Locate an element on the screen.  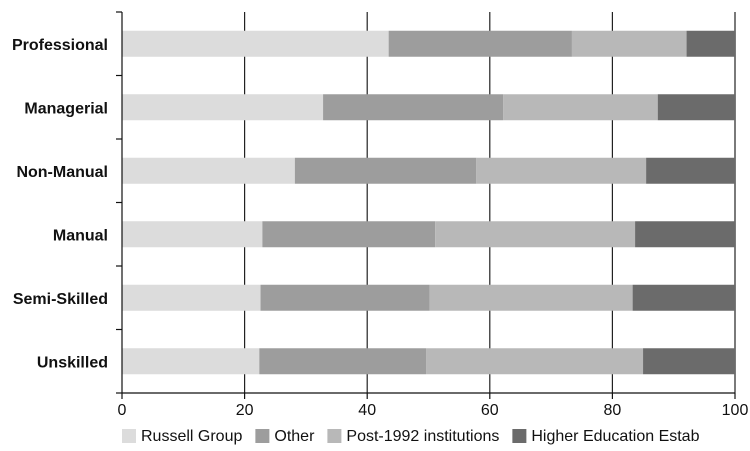
x-tick-label: 100 is located at coordinates (735, 410).